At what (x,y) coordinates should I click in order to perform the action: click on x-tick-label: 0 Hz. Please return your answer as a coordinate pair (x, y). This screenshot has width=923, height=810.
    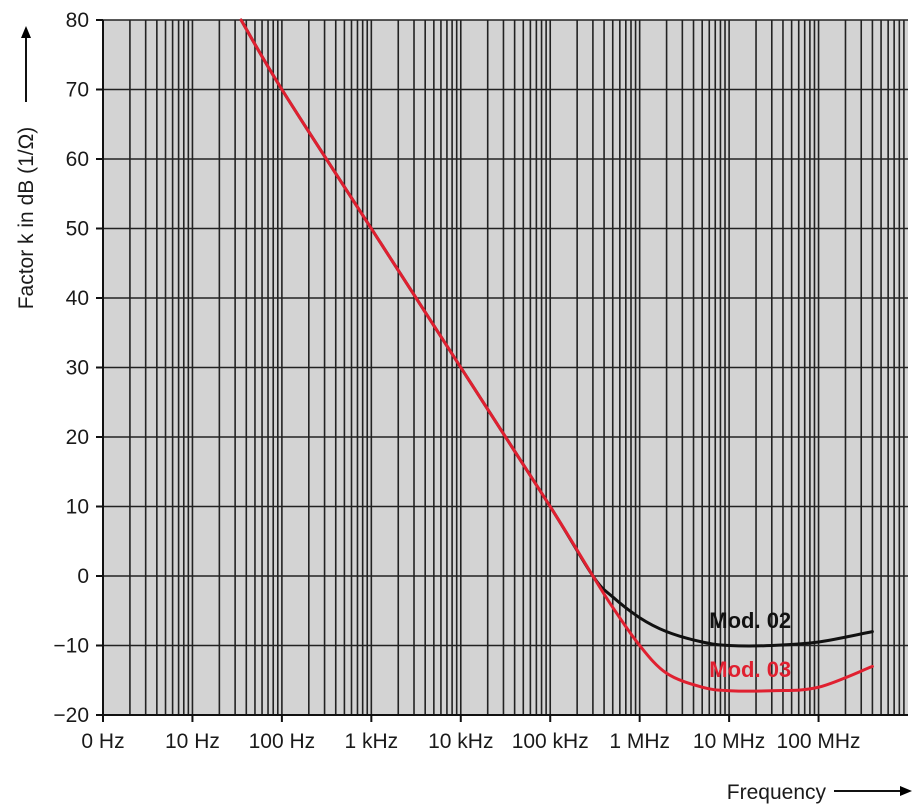
    Looking at the image, I should click on (102, 741).